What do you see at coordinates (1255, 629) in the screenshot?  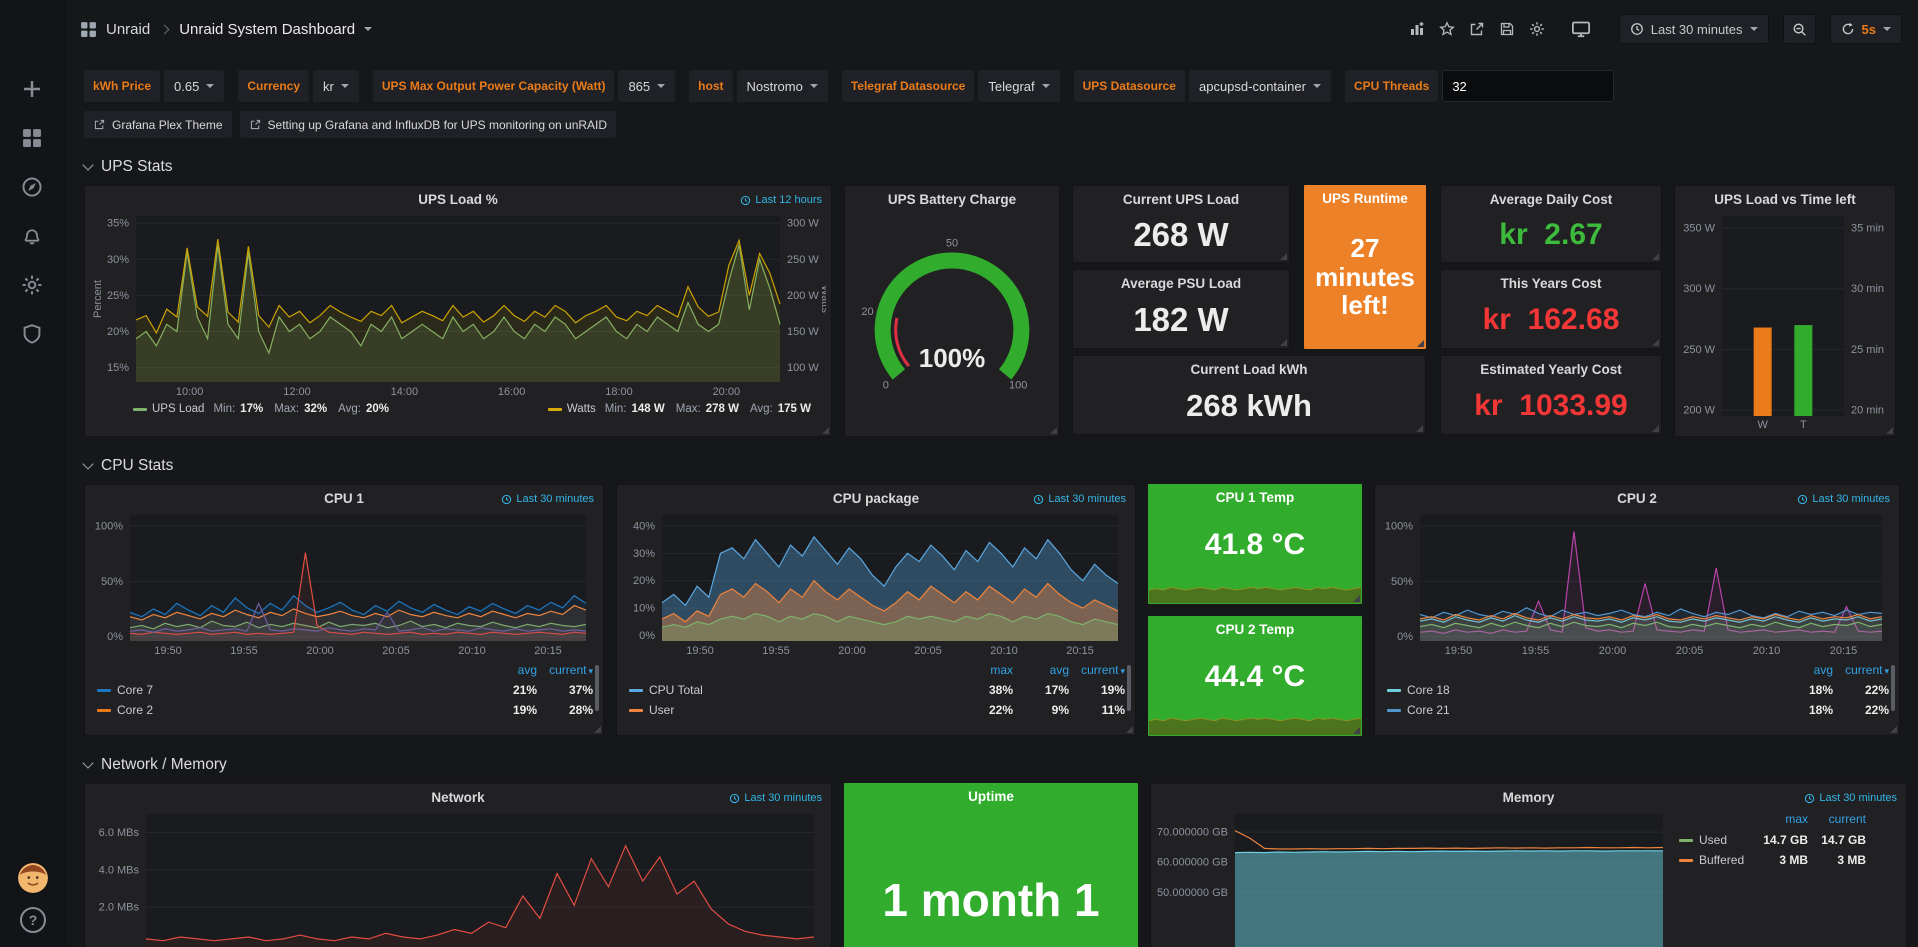 I see `panel-title: CPU 2 Temp` at bounding box center [1255, 629].